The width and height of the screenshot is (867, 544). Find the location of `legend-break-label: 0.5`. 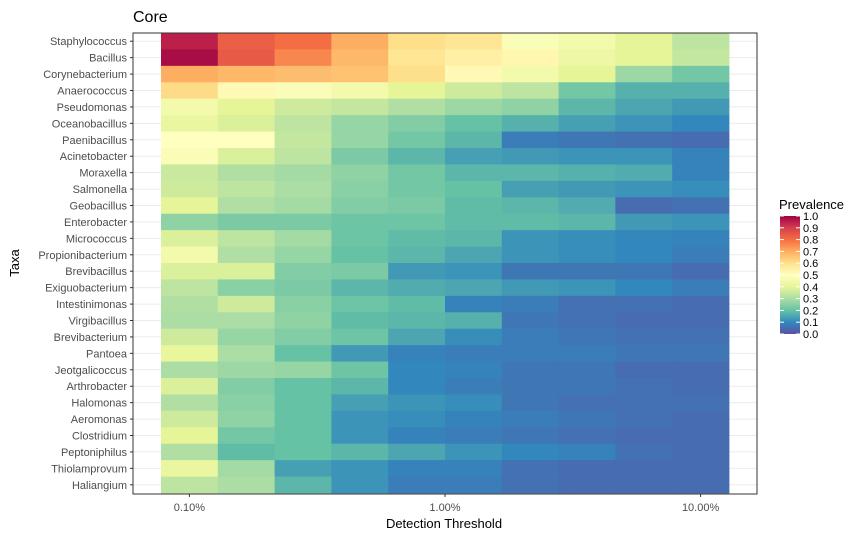

legend-break-label: 0.5 is located at coordinates (810, 276).